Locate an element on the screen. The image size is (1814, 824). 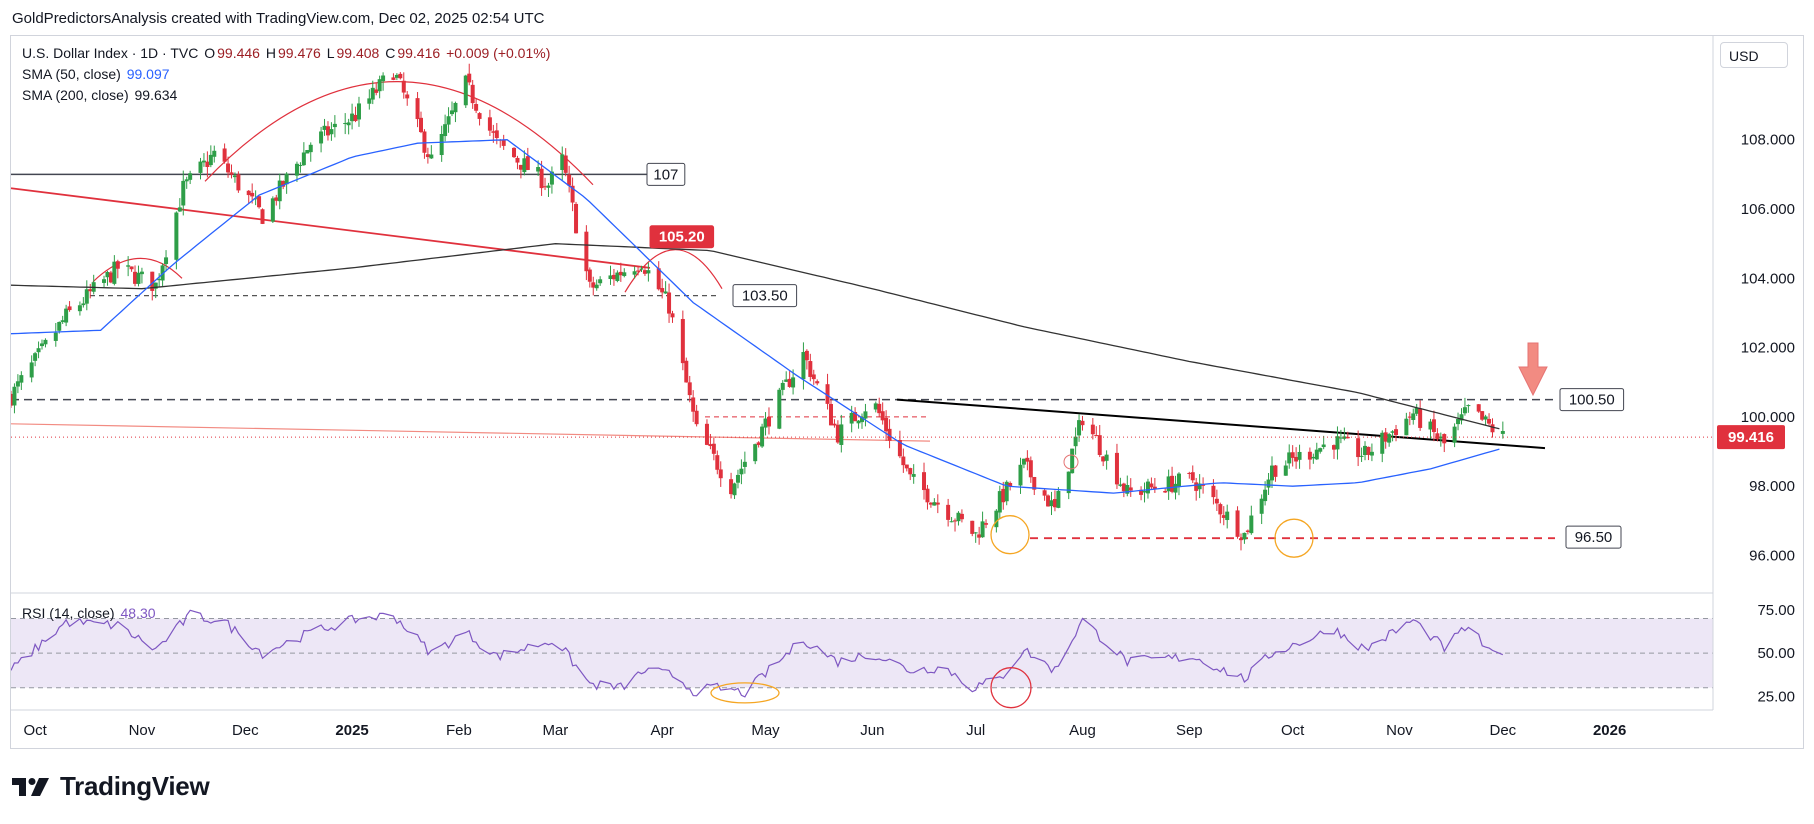
low-label: L is located at coordinates (330, 53).